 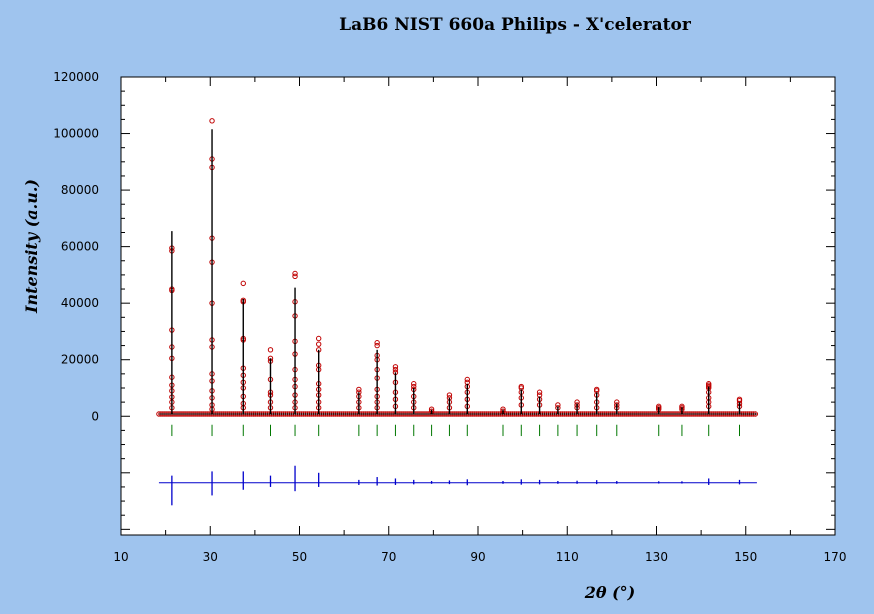 I want to click on x-tick-label: 50, so click(x=299, y=557).